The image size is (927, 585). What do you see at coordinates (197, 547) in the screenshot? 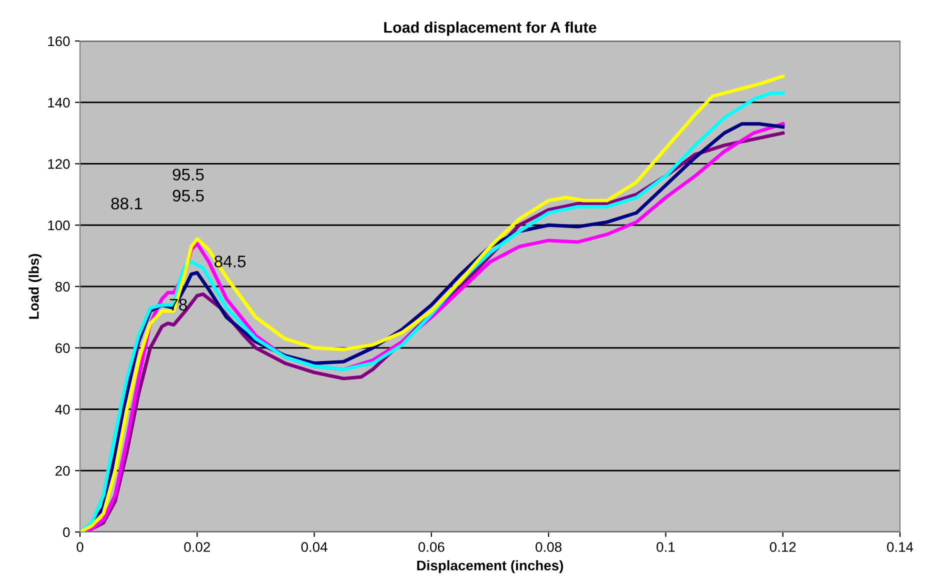
I see `x-tick-label: 0.02` at bounding box center [197, 547].